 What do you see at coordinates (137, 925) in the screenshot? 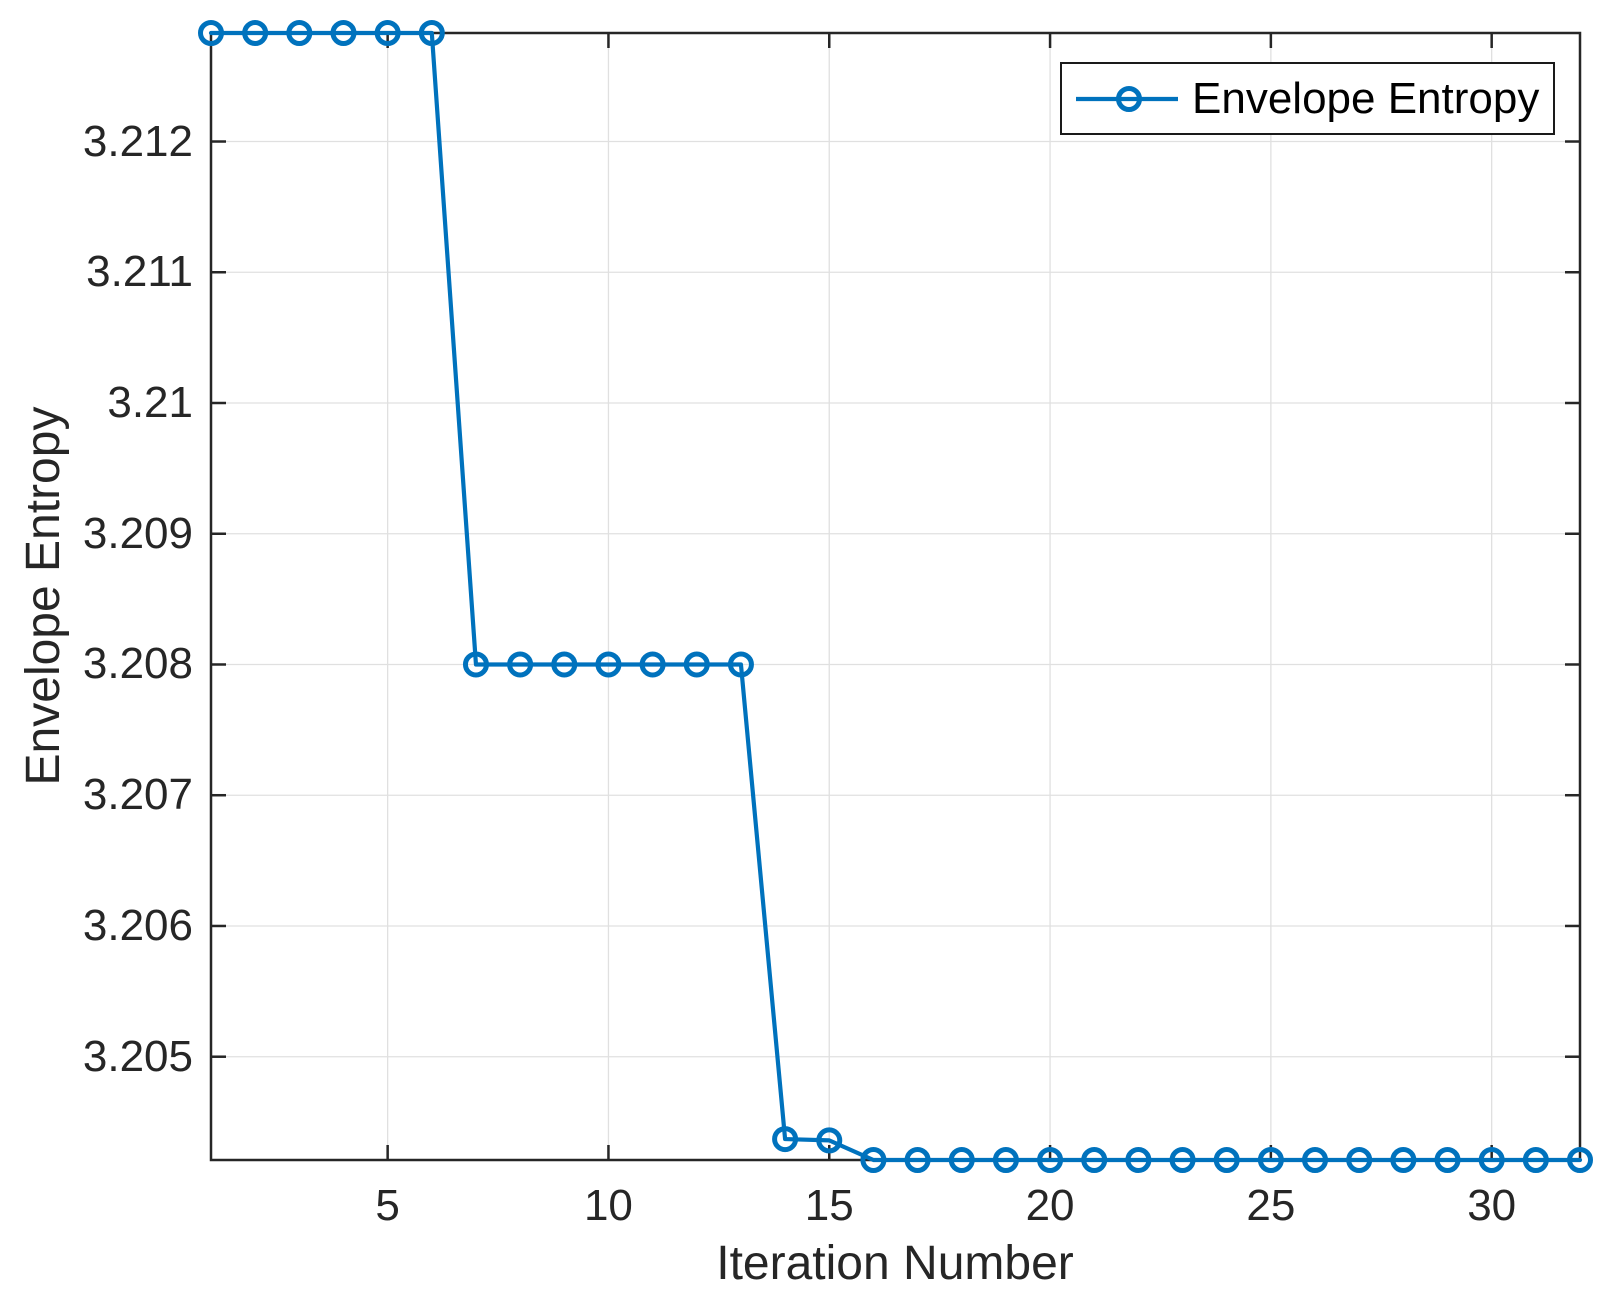
I see `y-tick-label: 3.206` at bounding box center [137, 925].